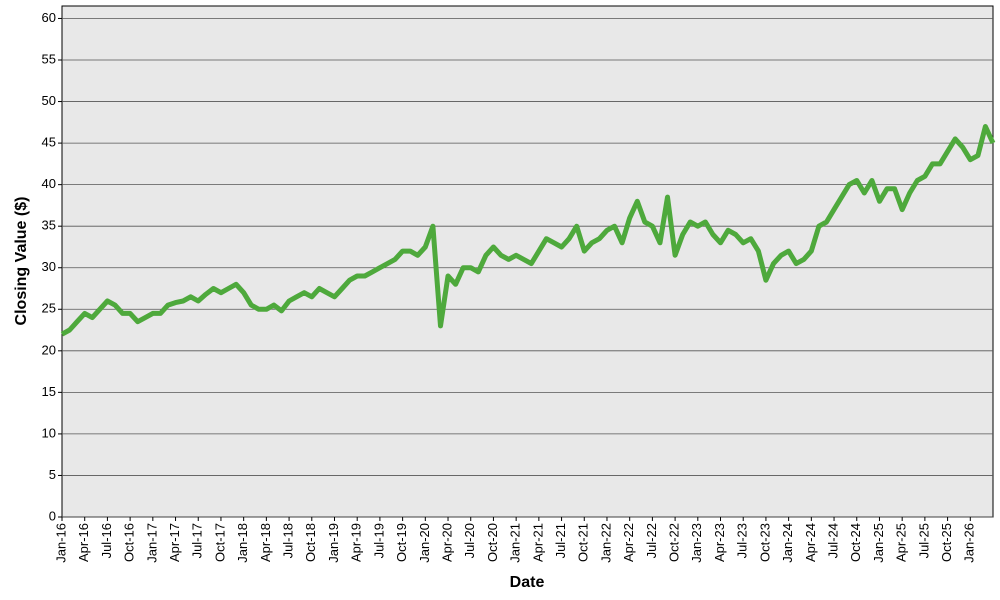  What do you see at coordinates (742, 540) in the screenshot?
I see `x-tick-label: Jul-23` at bounding box center [742, 540].